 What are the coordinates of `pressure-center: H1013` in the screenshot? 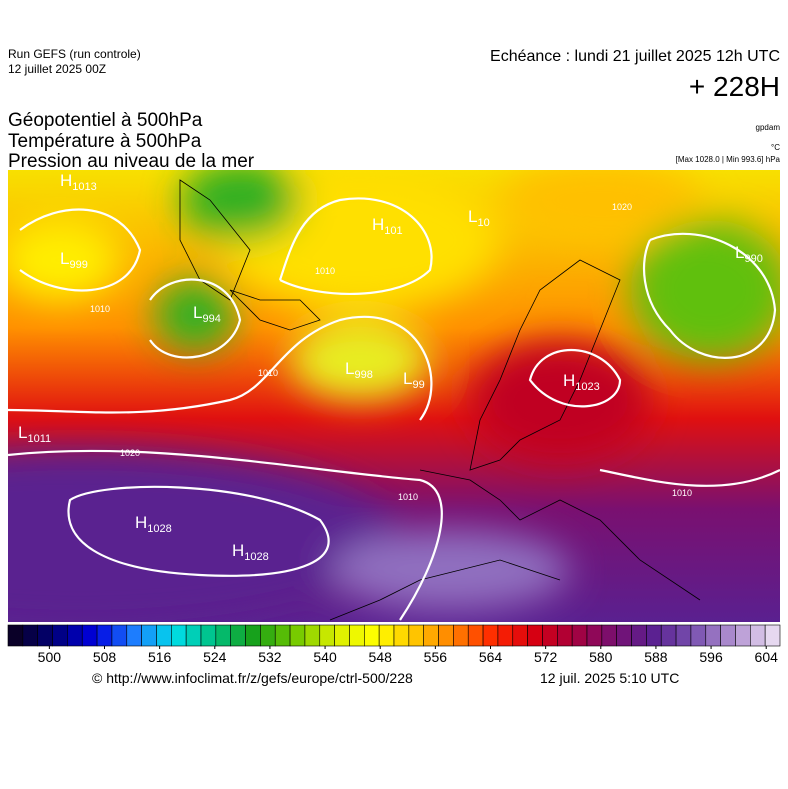 It's located at (78, 182).